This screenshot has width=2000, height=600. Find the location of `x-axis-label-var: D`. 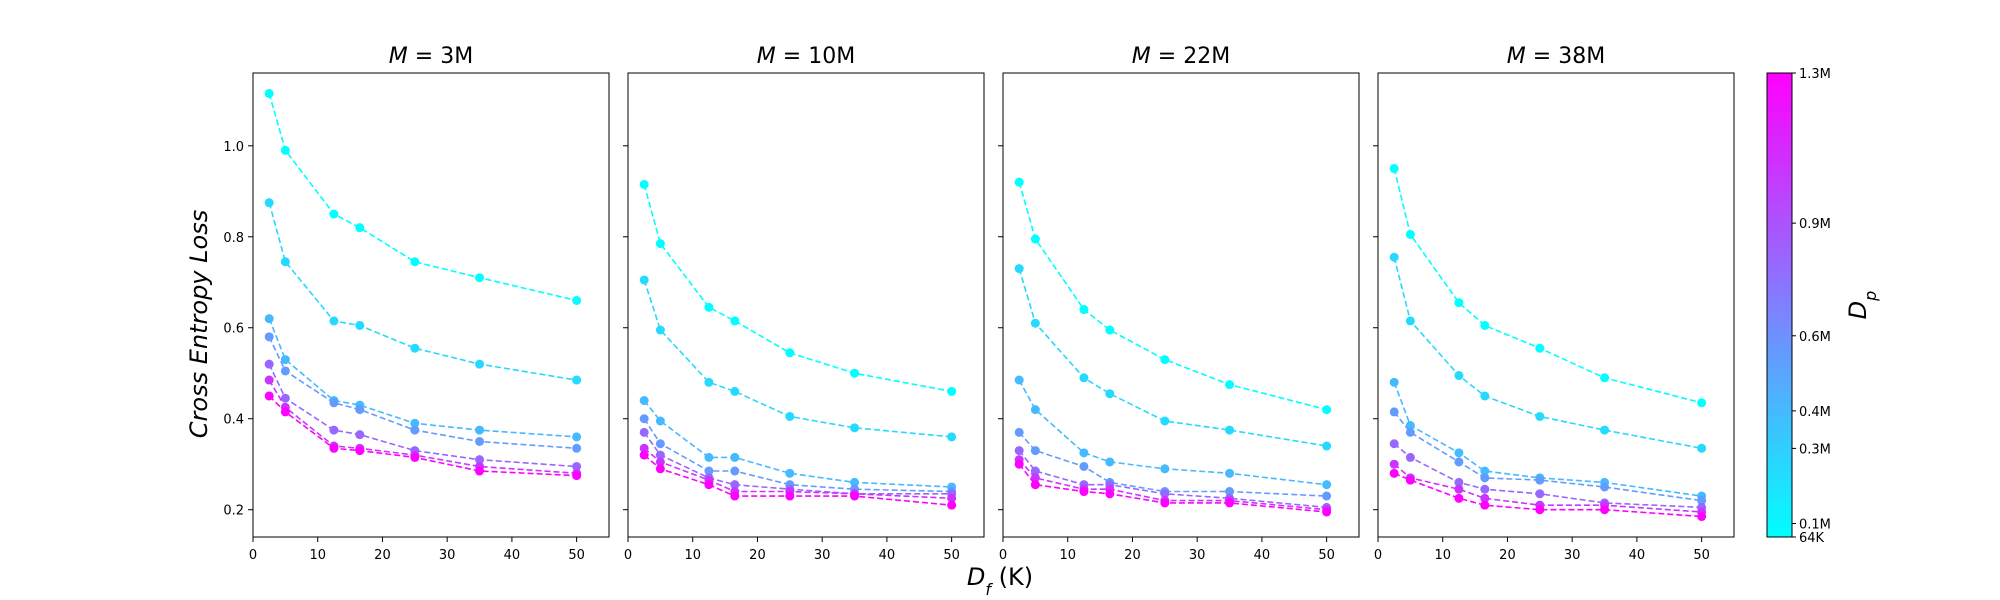

x-axis-label-var: D is located at coordinates (976, 577).